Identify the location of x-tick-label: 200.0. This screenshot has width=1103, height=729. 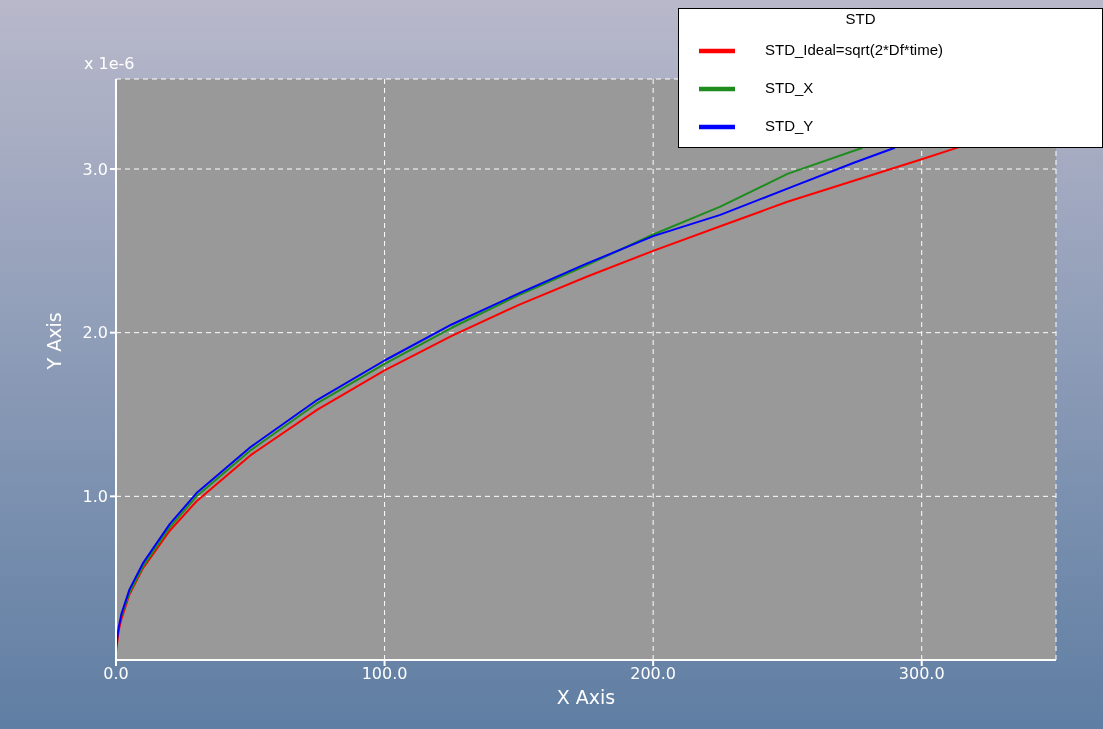
(653, 674).